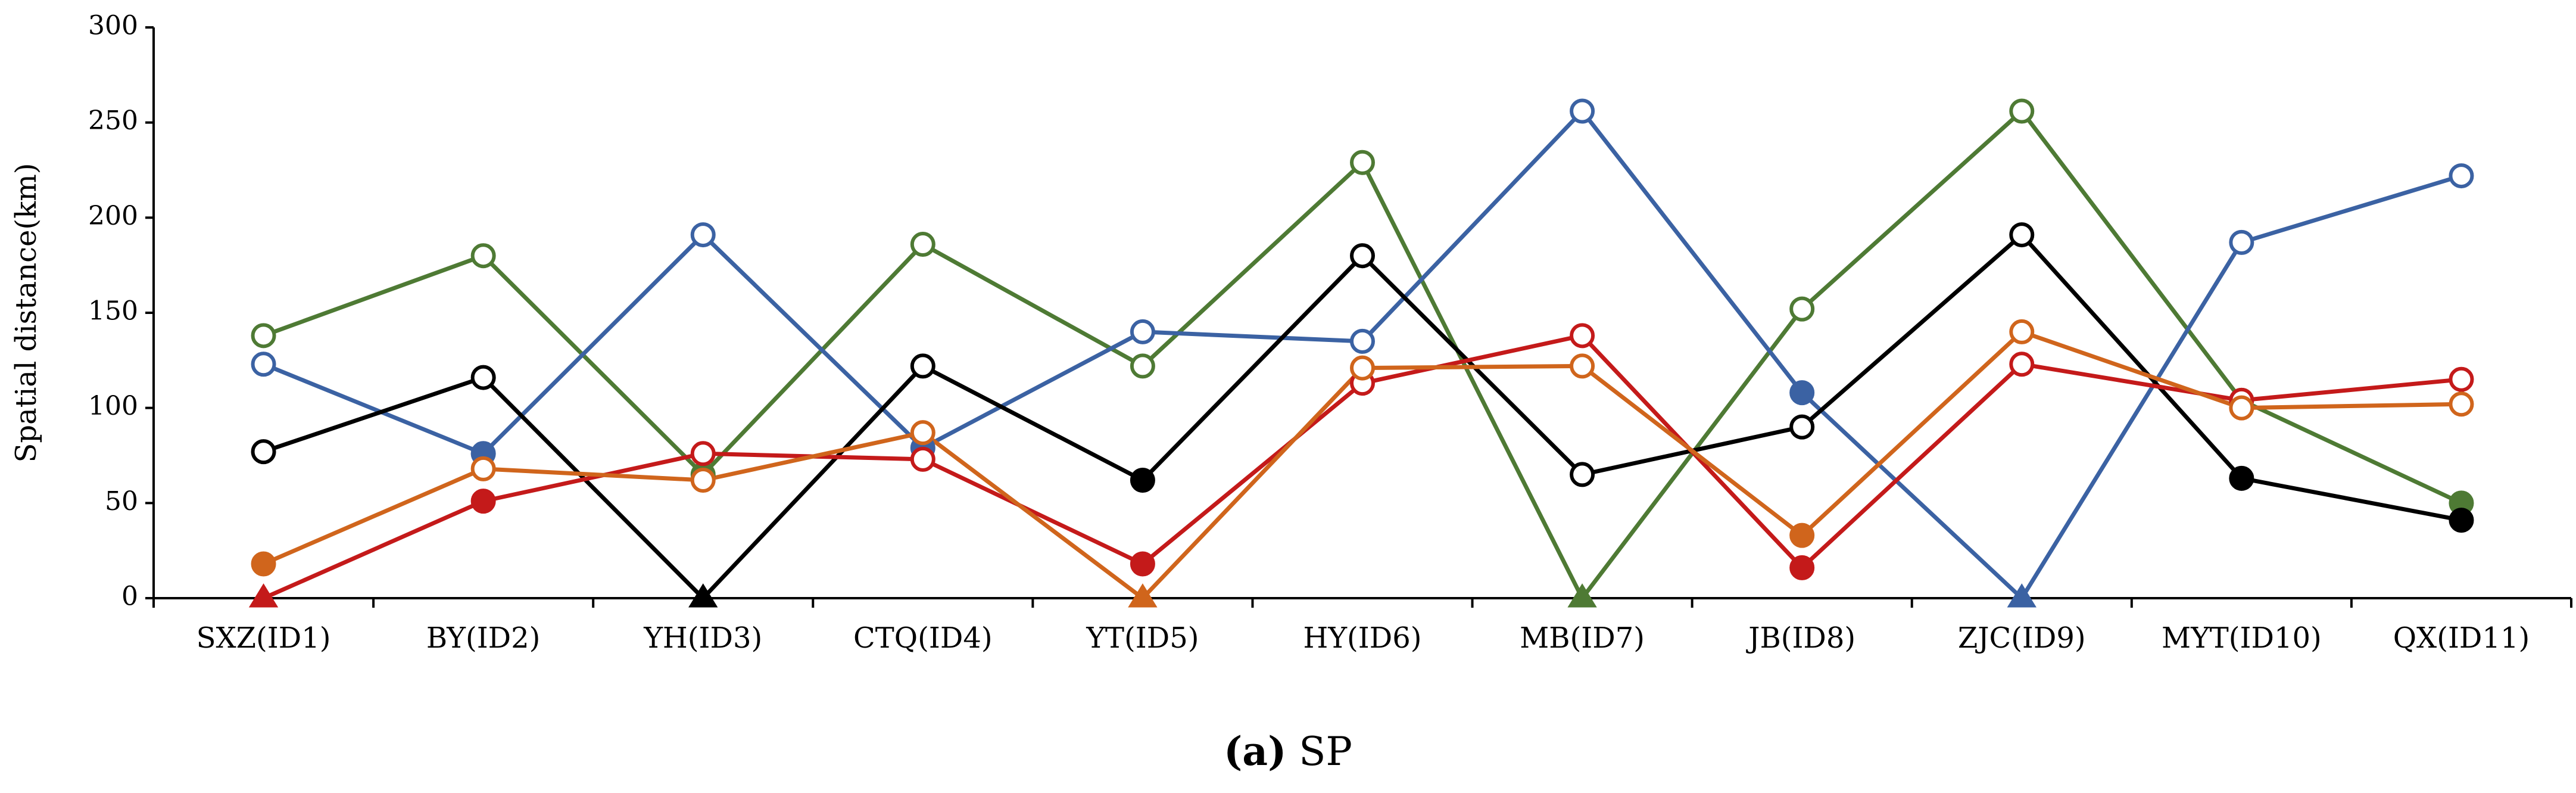 The height and width of the screenshot is (793, 2576). What do you see at coordinates (122, 501) in the screenshot?
I see `y-tick-label: 50` at bounding box center [122, 501].